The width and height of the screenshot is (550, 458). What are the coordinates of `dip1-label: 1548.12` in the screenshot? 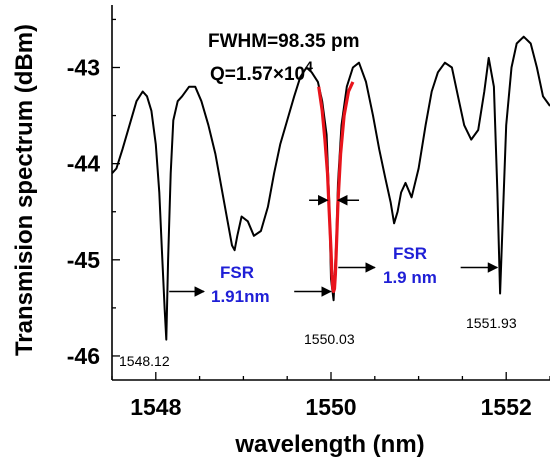 It's located at (144, 361).